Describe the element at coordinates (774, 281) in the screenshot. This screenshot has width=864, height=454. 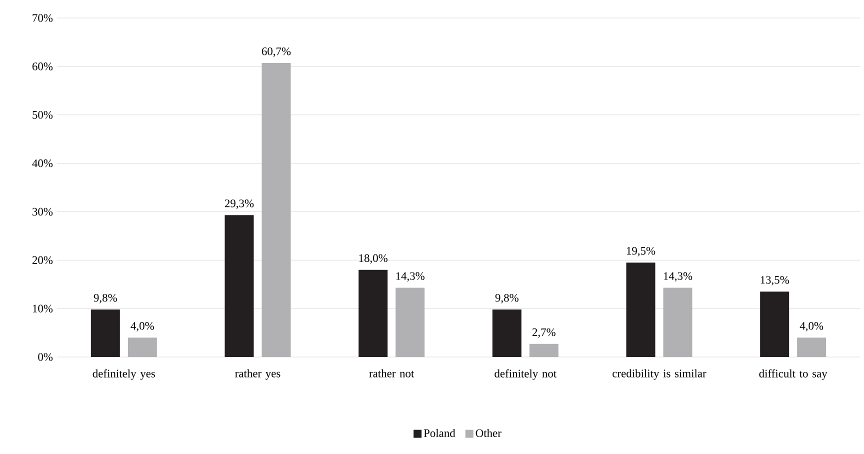
I see `data-label: 13,5%` at that location.